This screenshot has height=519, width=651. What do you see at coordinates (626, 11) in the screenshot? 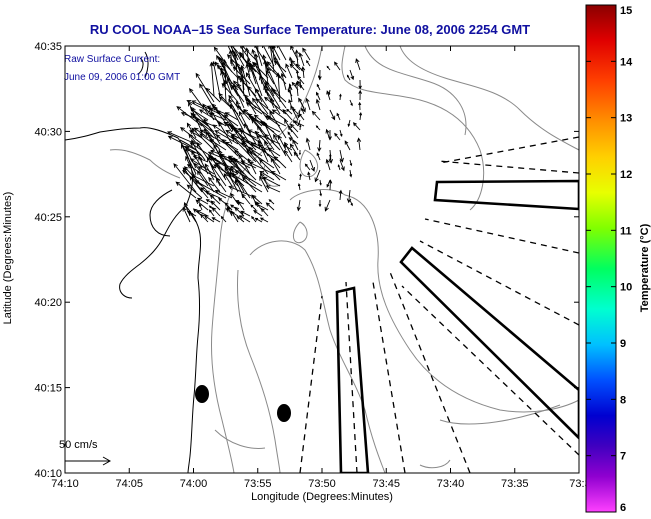
I see `colorbar-tick-label: 15` at bounding box center [626, 11].